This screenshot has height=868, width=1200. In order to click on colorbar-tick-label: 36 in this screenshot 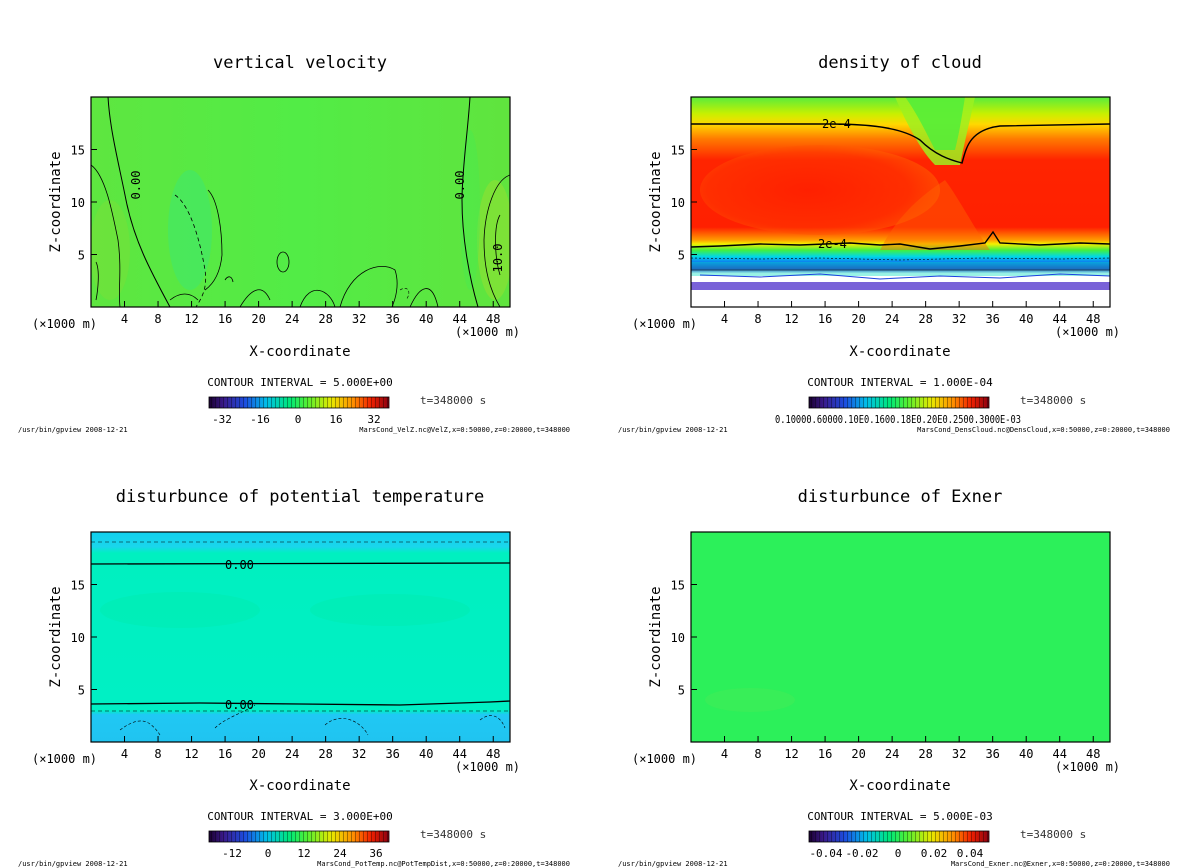, I will do `click(375, 853)`.